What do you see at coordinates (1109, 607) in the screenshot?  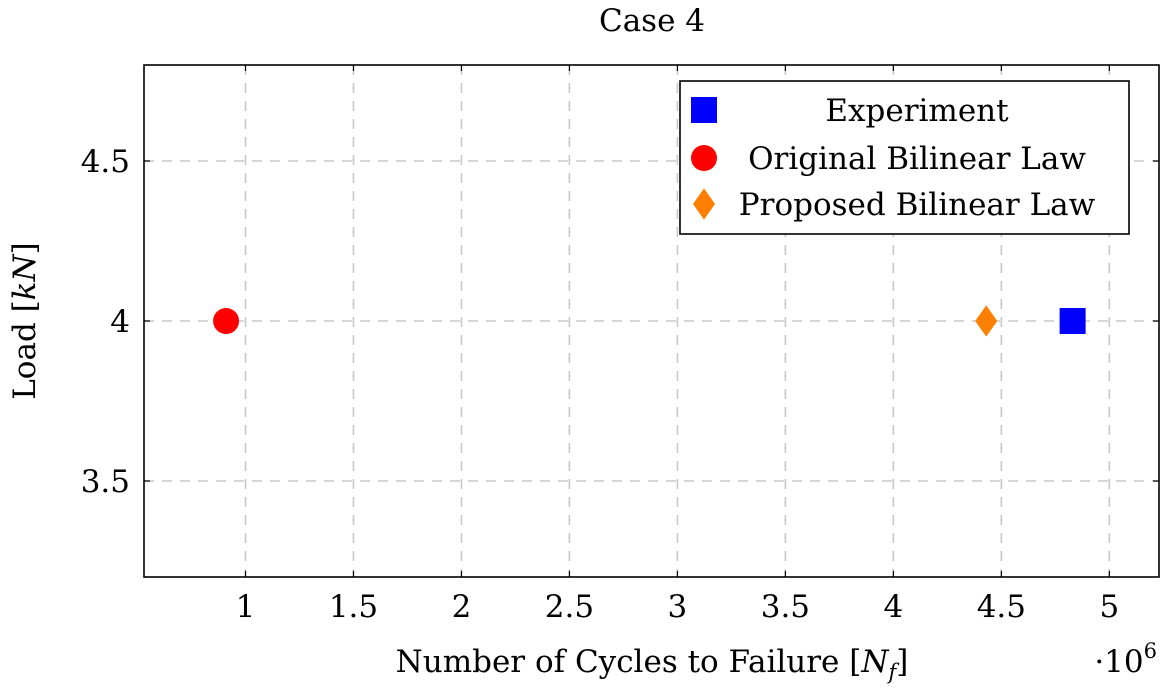 I see `x-tick-label: 5` at bounding box center [1109, 607].